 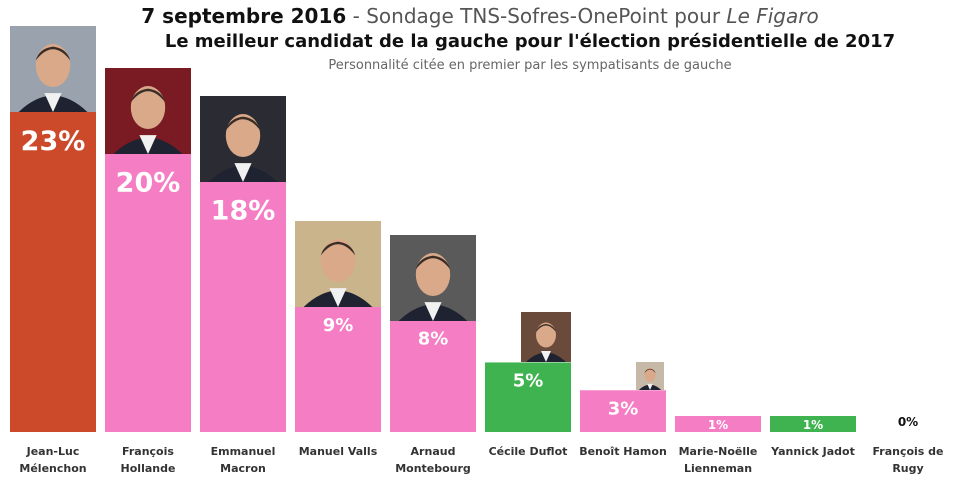 What do you see at coordinates (53, 141) in the screenshot?
I see `value-label-0: 23%` at bounding box center [53, 141].